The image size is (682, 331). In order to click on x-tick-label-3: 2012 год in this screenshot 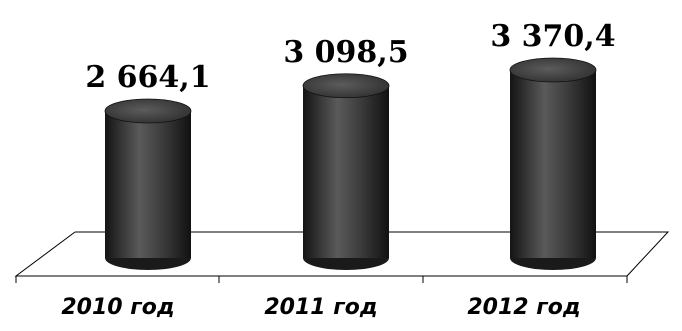, I will do `click(523, 307)`.